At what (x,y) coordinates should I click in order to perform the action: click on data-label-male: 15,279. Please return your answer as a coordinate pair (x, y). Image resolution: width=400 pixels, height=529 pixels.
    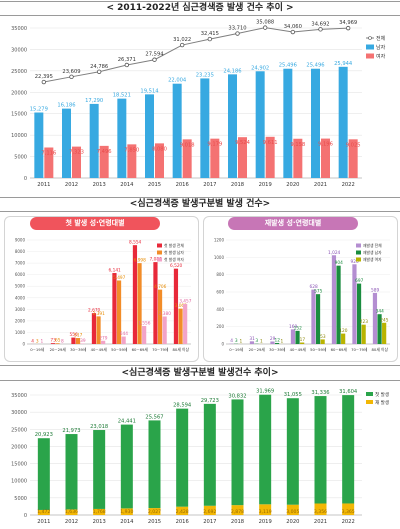
    Looking at the image, I should click on (39, 110).